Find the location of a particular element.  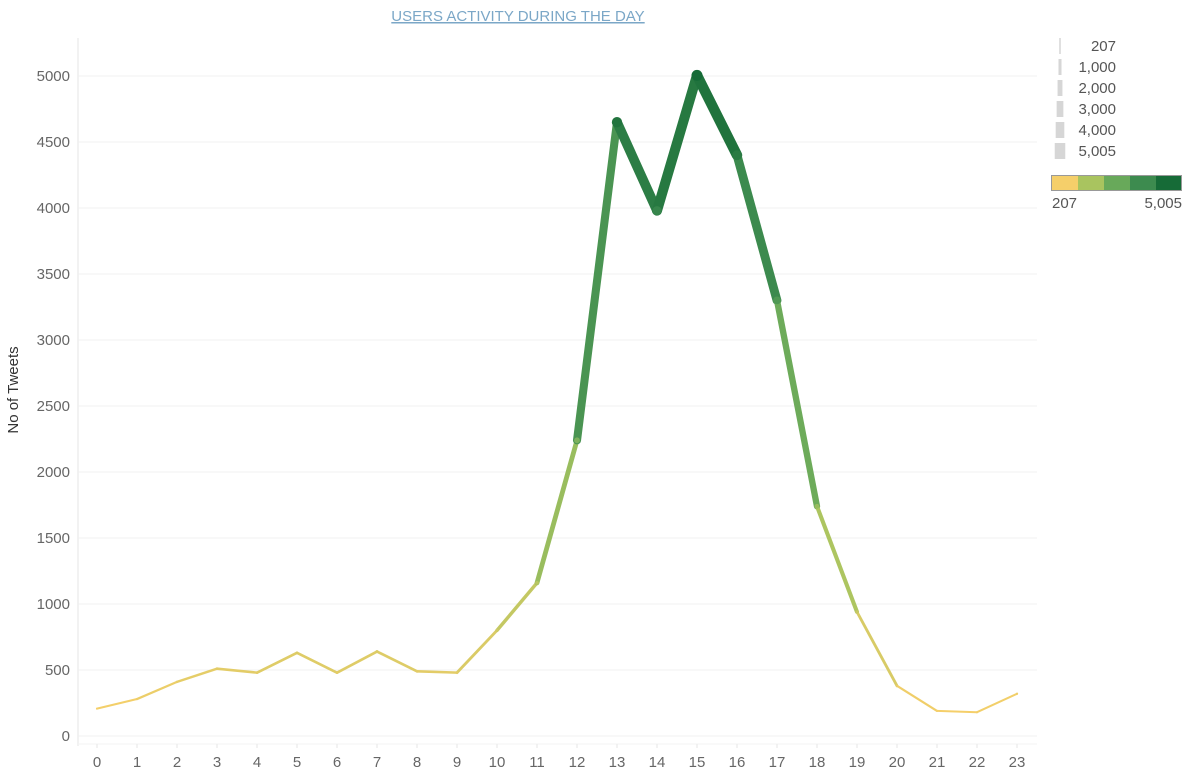

size-legend-label: 4,000 is located at coordinates (1097, 130).